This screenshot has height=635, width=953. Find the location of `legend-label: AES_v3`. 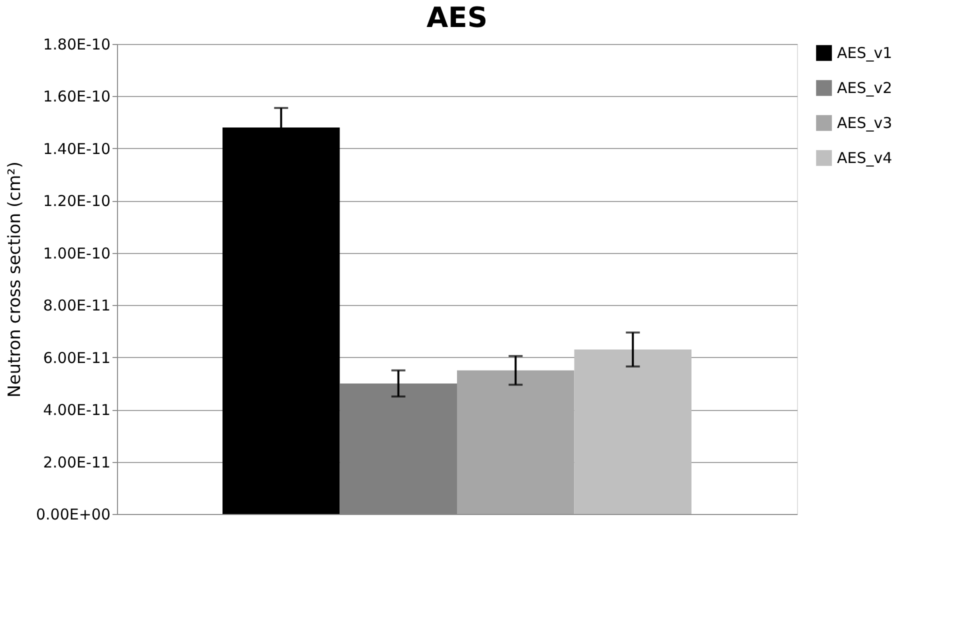

legend-label: AES_v3 is located at coordinates (864, 123).